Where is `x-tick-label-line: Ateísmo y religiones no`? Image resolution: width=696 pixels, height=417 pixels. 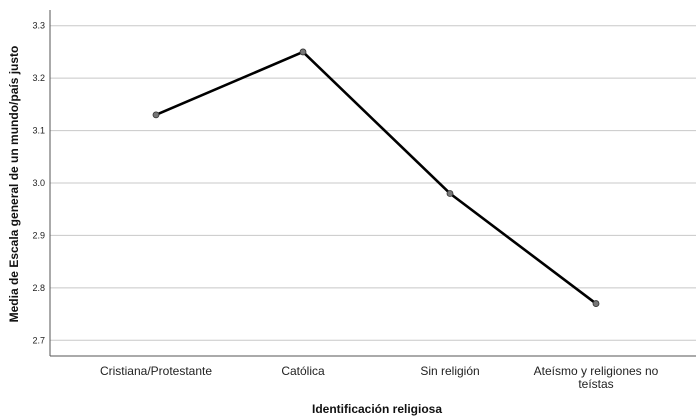 x-tick-label-line: Ateísmo y religiones no is located at coordinates (596, 371).